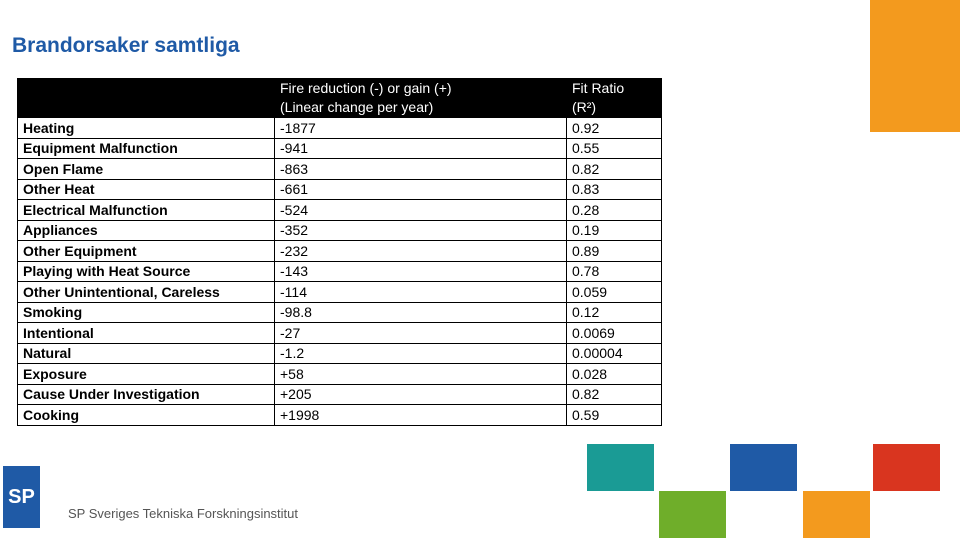  What do you see at coordinates (420, 374) in the screenshot?
I see `table-cell: +58` at bounding box center [420, 374].